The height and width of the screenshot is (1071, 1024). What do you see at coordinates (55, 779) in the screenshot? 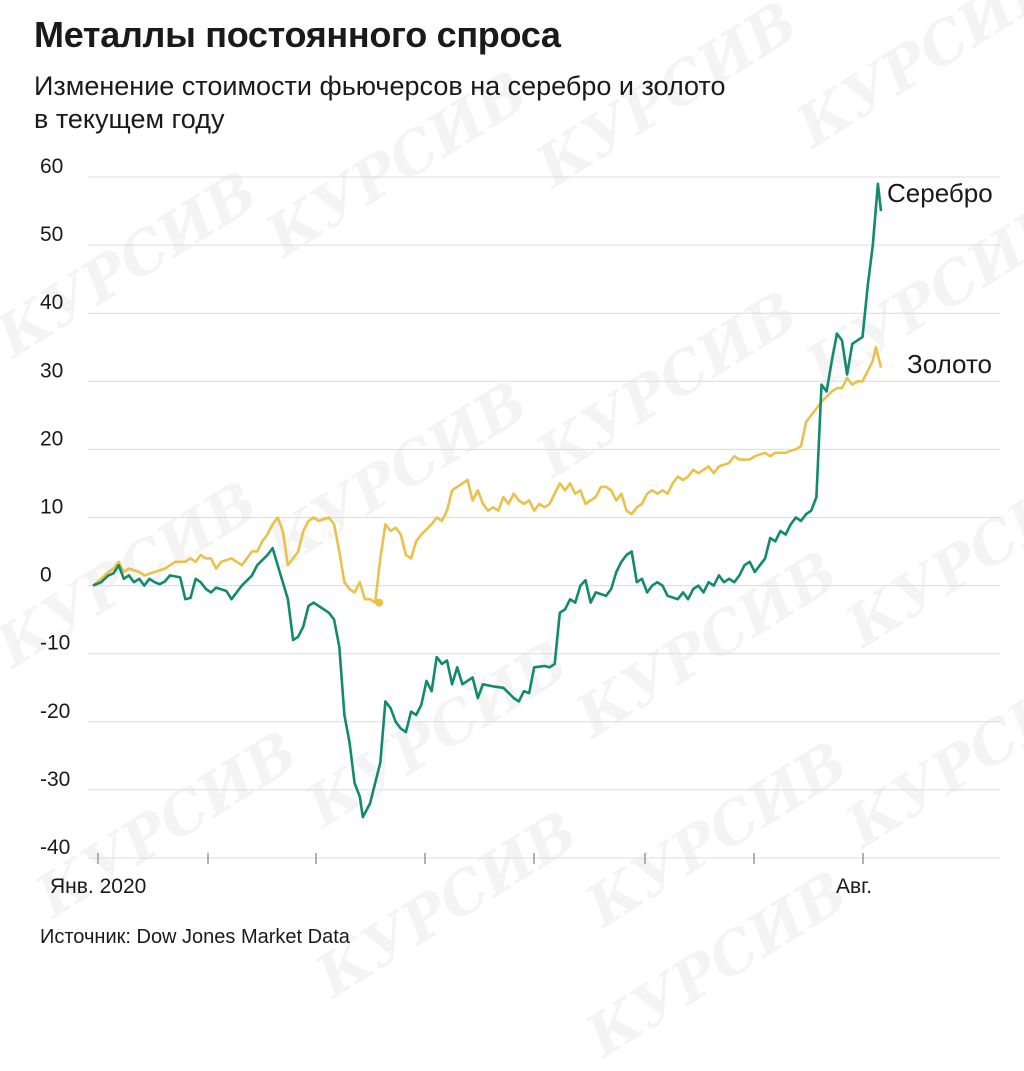
I see `y-tick-label: -30` at bounding box center [55, 779].